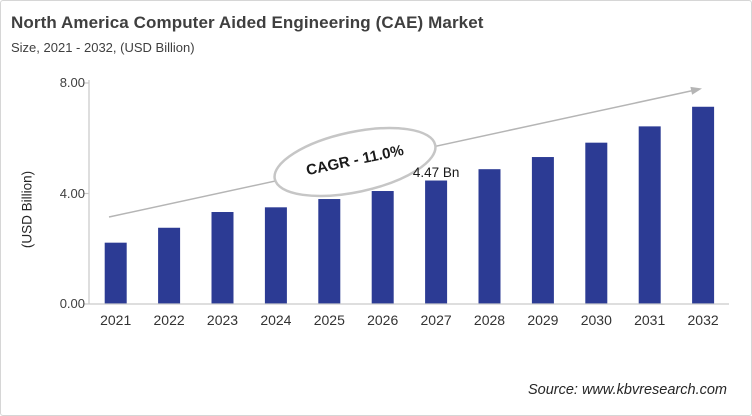 The image size is (752, 416). Describe the element at coordinates (276, 320) in the screenshot. I see `x-tick-label-2024: 2024` at that location.